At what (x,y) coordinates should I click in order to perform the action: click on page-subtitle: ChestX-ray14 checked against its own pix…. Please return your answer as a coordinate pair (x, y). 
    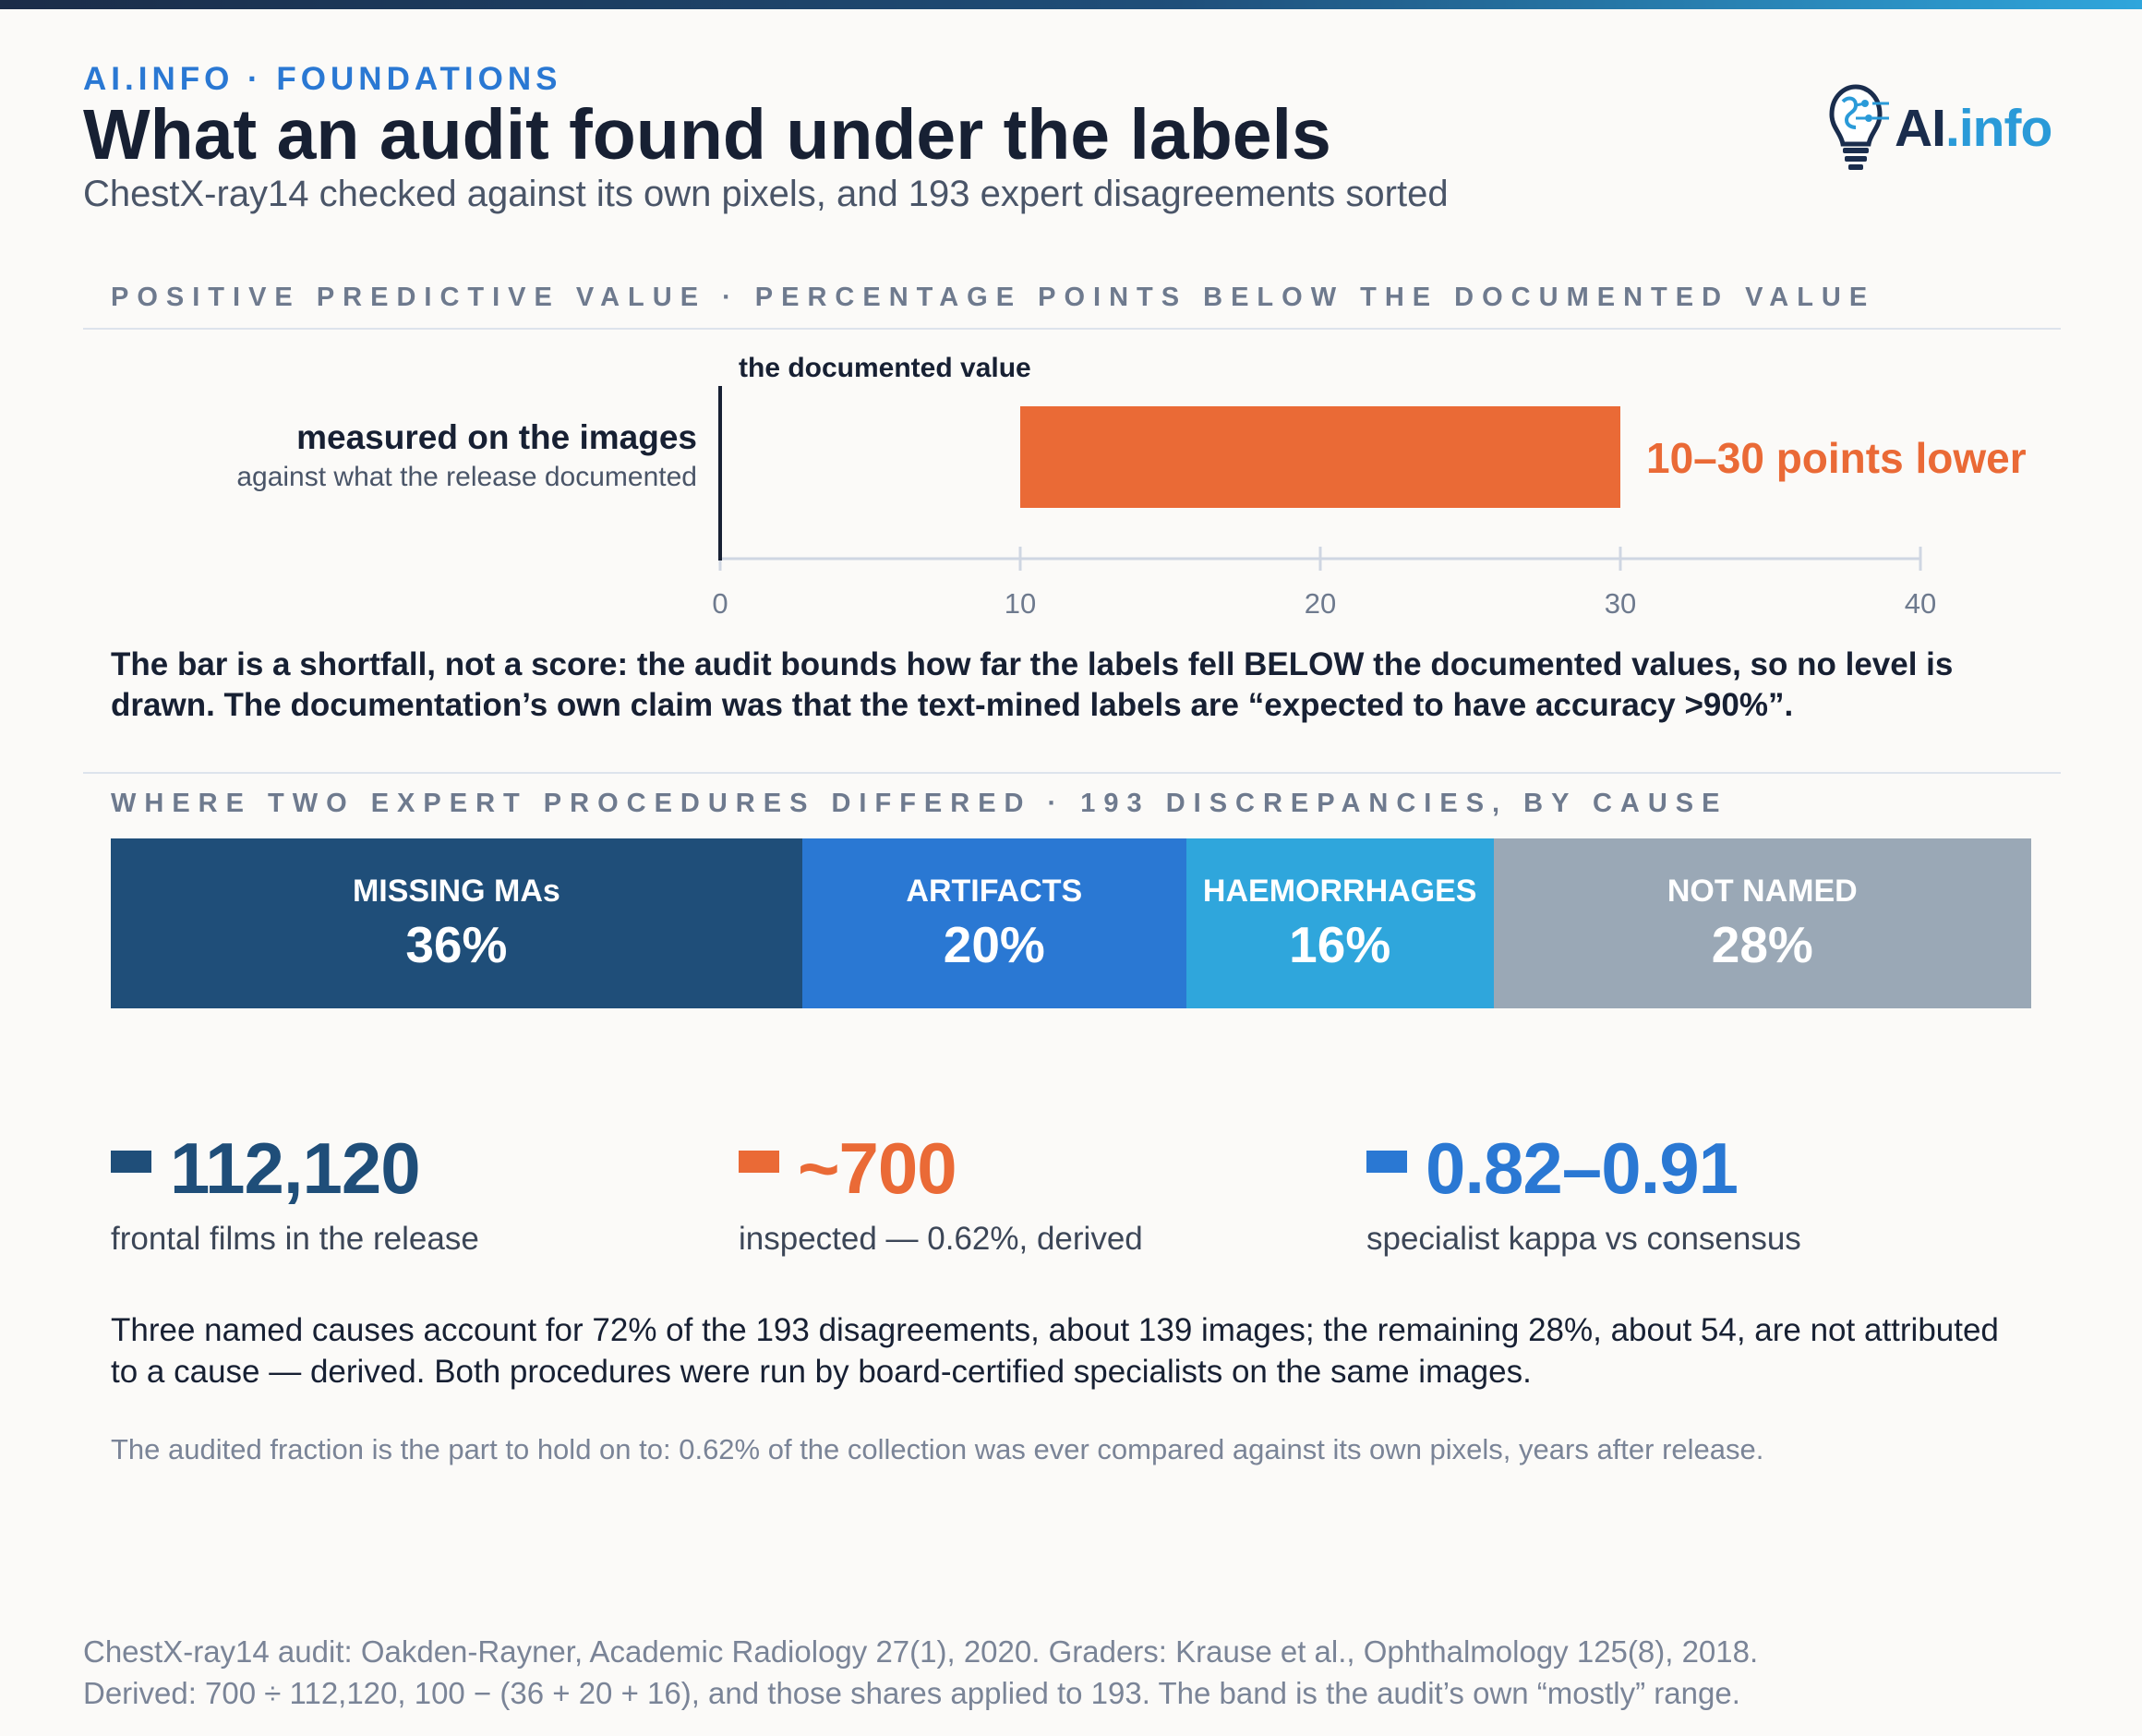
    Looking at the image, I should click on (766, 194).